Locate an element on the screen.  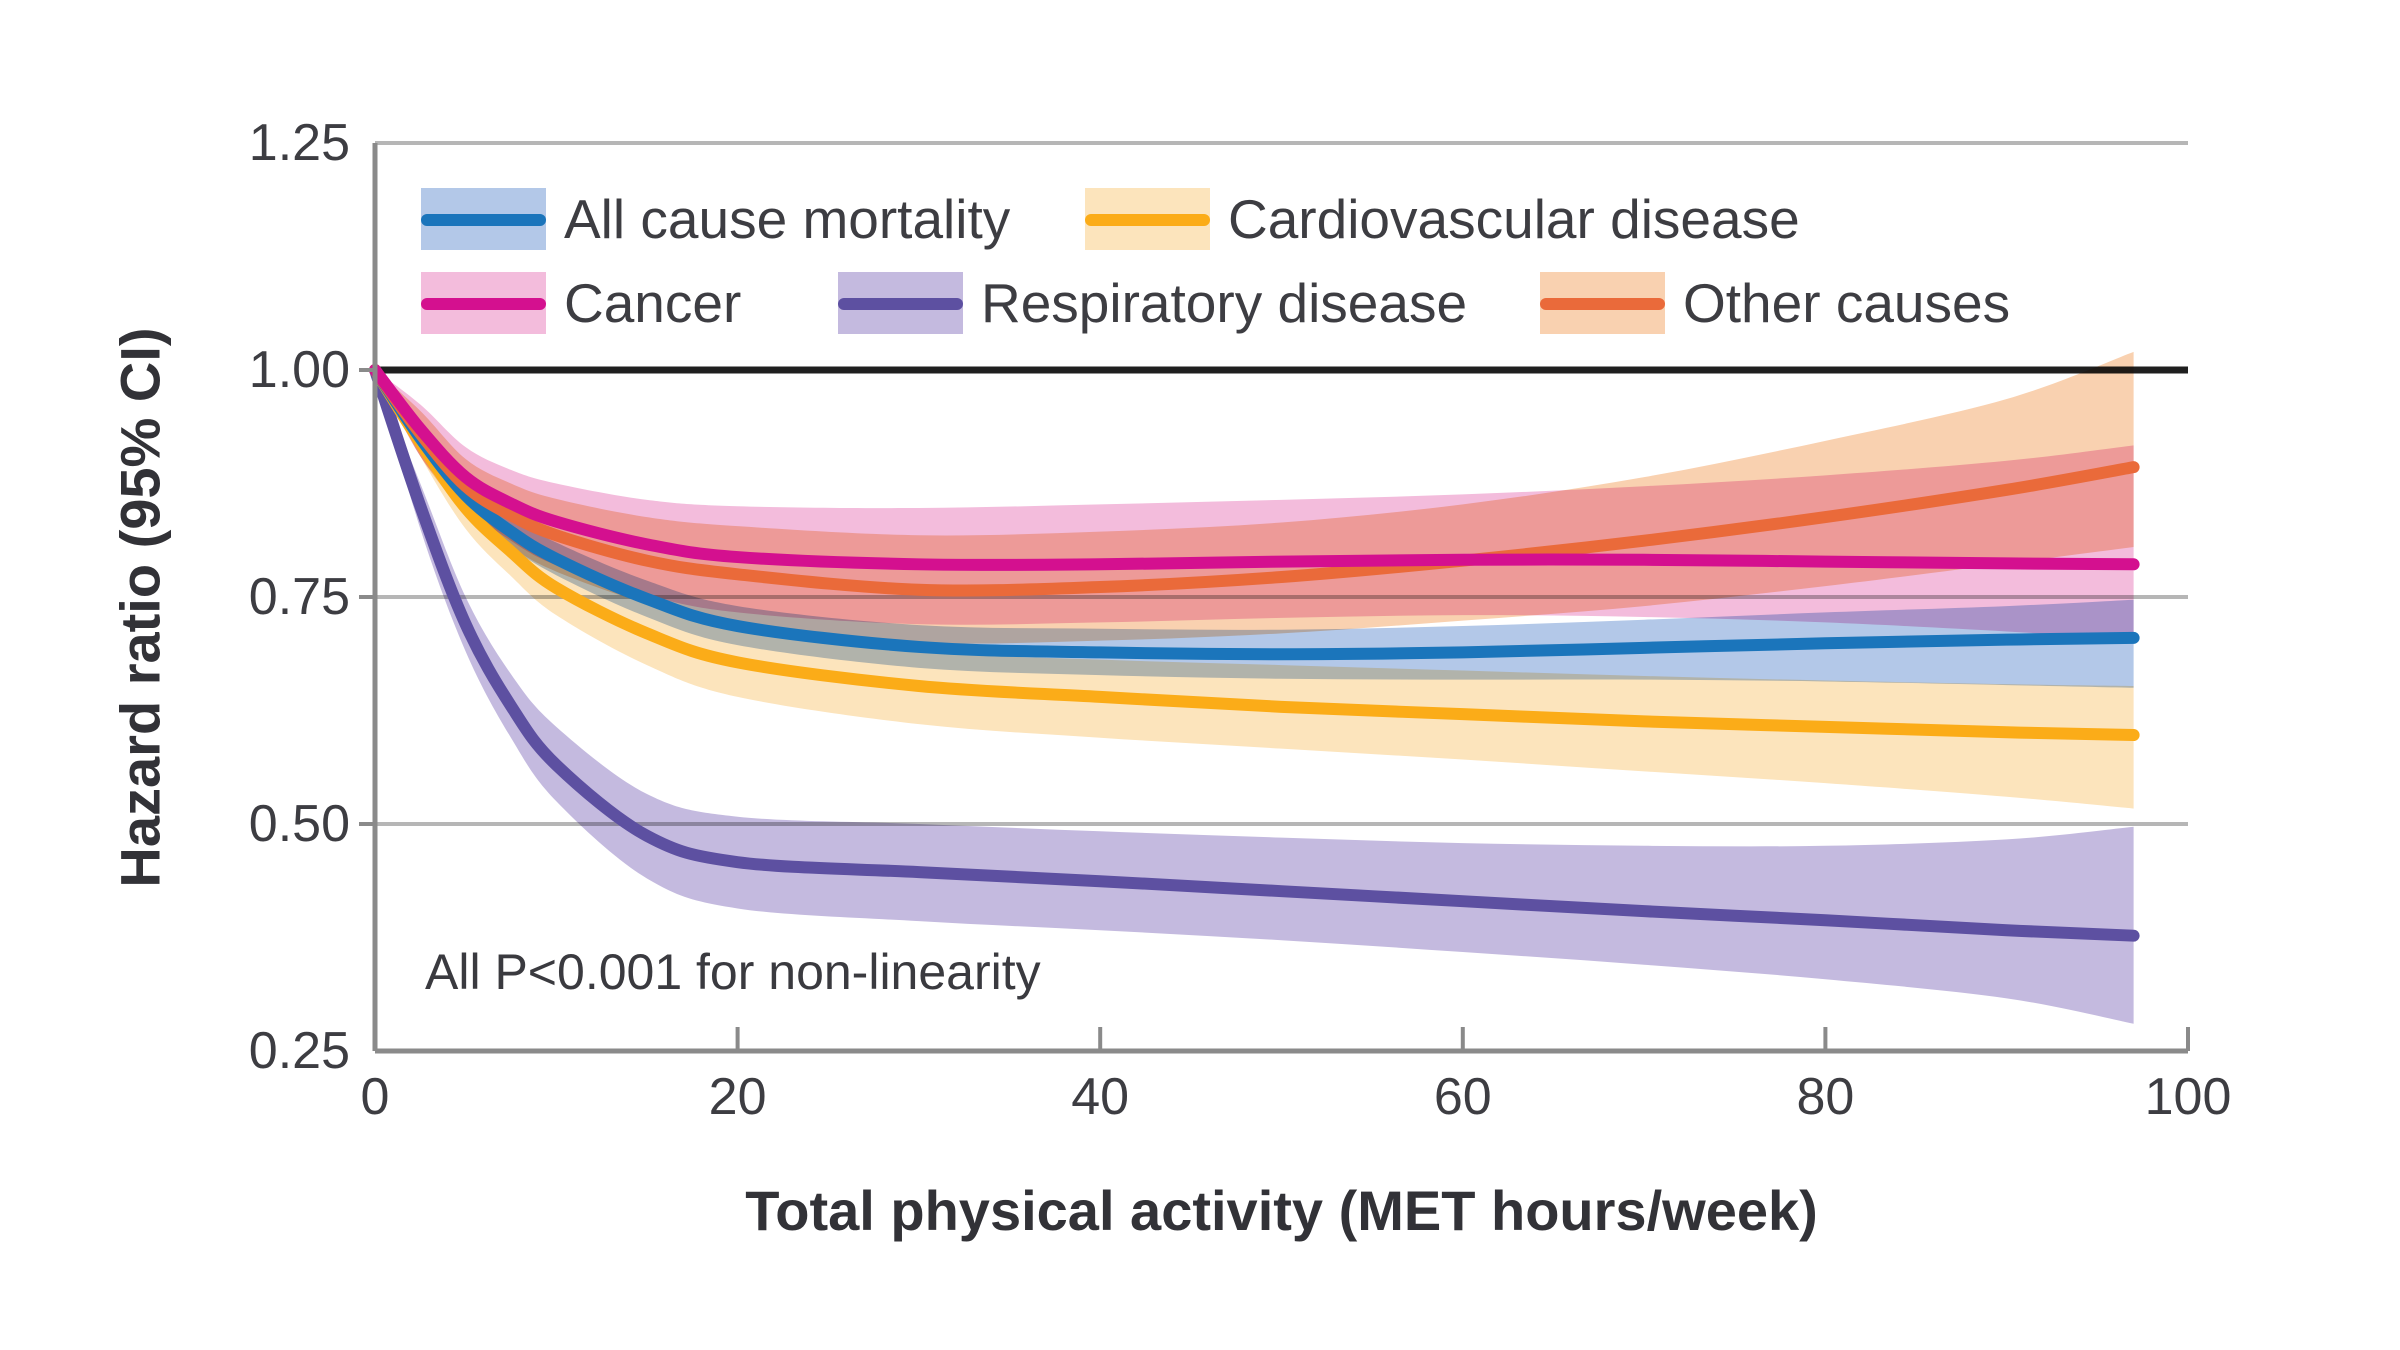
x-tick-label: 60 is located at coordinates (1462, 1097).